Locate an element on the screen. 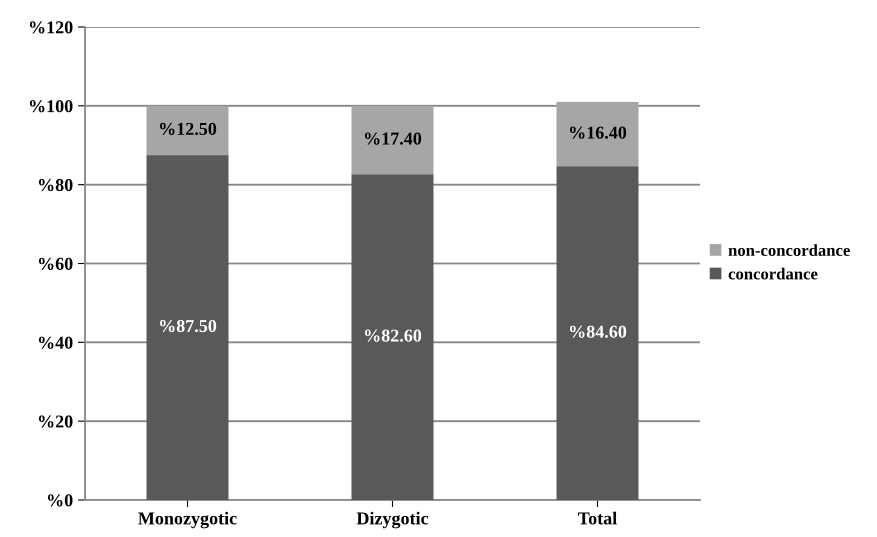 Image resolution: width=877 pixels, height=537 pixels. x-tick-label: Dizygotic is located at coordinates (392, 520).